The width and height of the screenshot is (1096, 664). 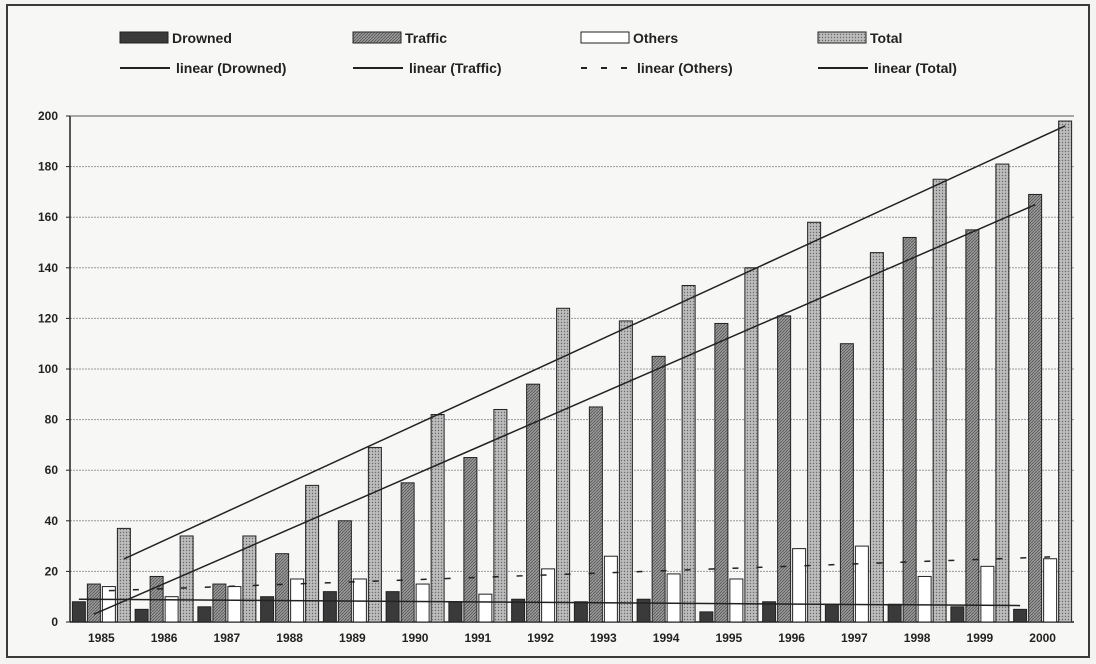 What do you see at coordinates (540, 638) in the screenshot?
I see `x-tick-label: 1992` at bounding box center [540, 638].